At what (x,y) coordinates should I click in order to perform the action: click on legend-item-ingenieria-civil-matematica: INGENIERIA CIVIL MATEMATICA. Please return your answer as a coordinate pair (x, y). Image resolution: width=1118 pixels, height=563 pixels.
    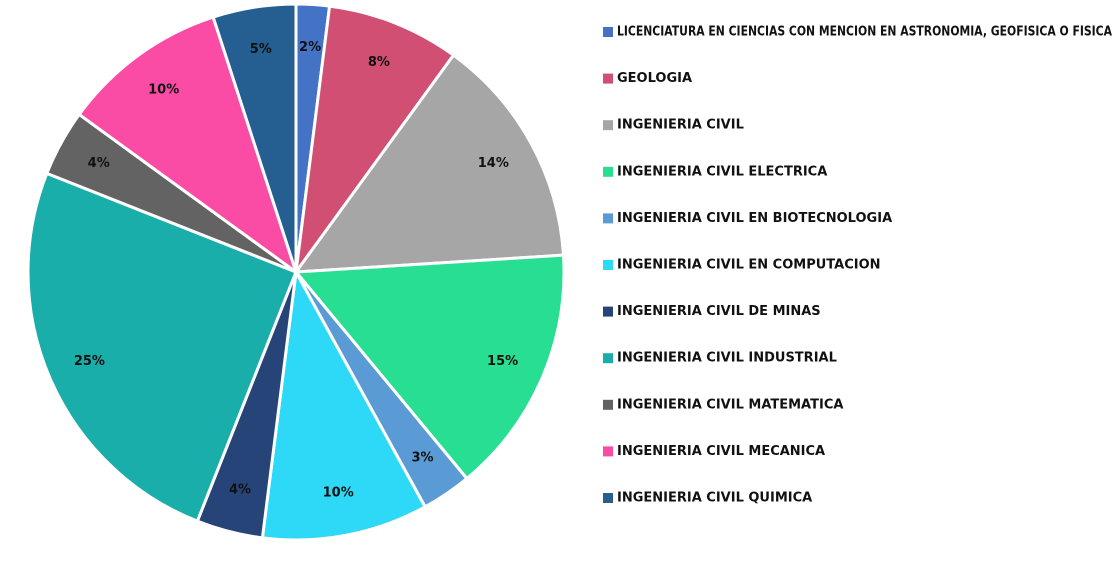
    Looking at the image, I should click on (723, 404).